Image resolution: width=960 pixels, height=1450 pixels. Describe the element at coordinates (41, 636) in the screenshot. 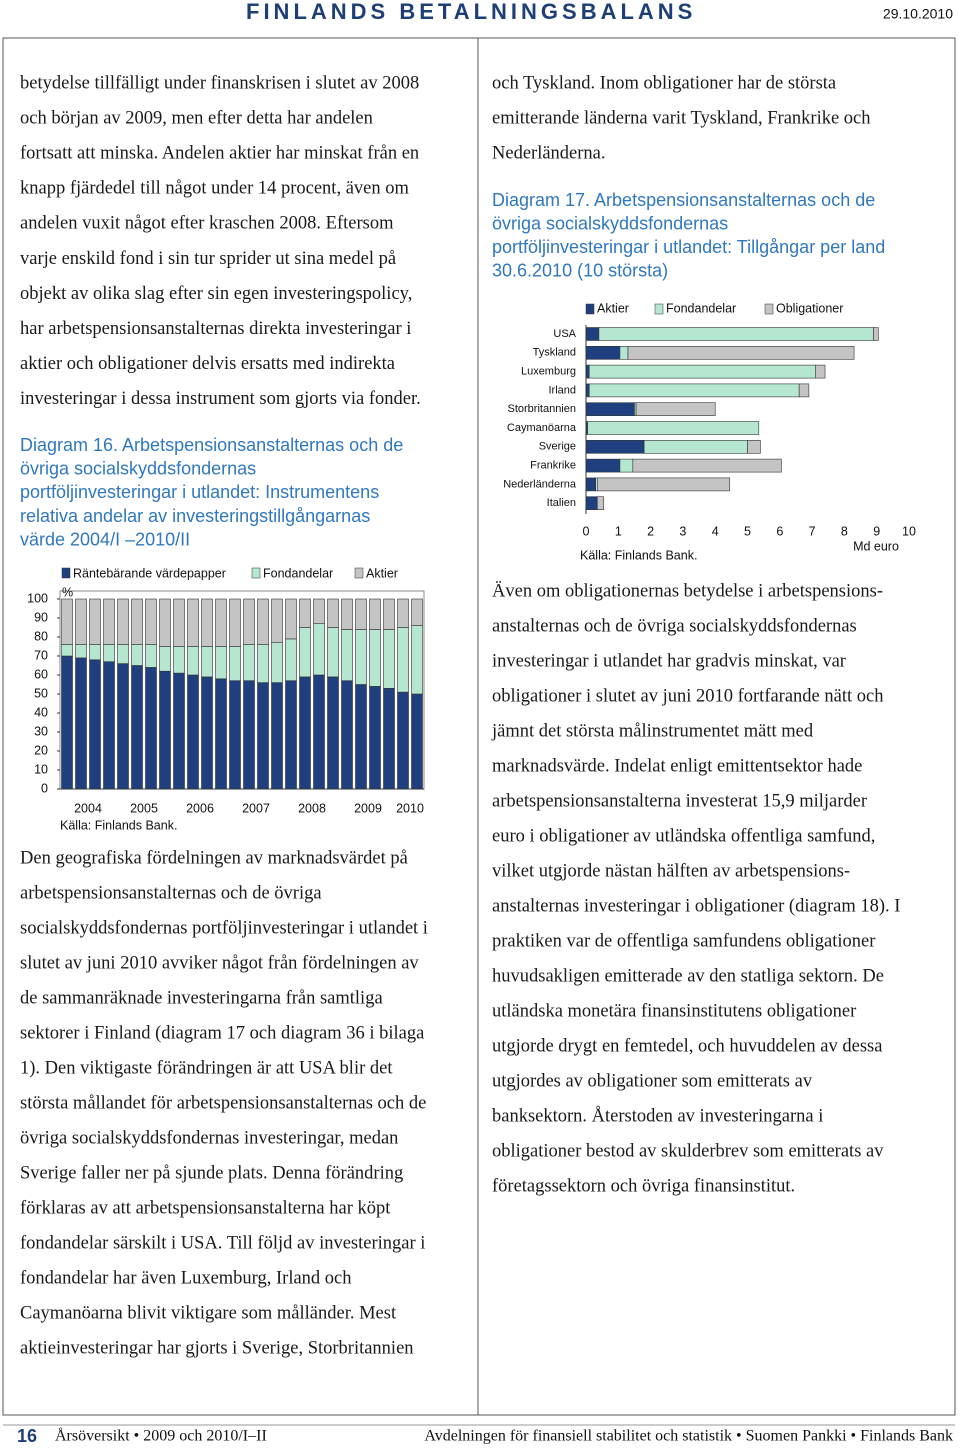

I see `y-tick-label: 80` at that location.